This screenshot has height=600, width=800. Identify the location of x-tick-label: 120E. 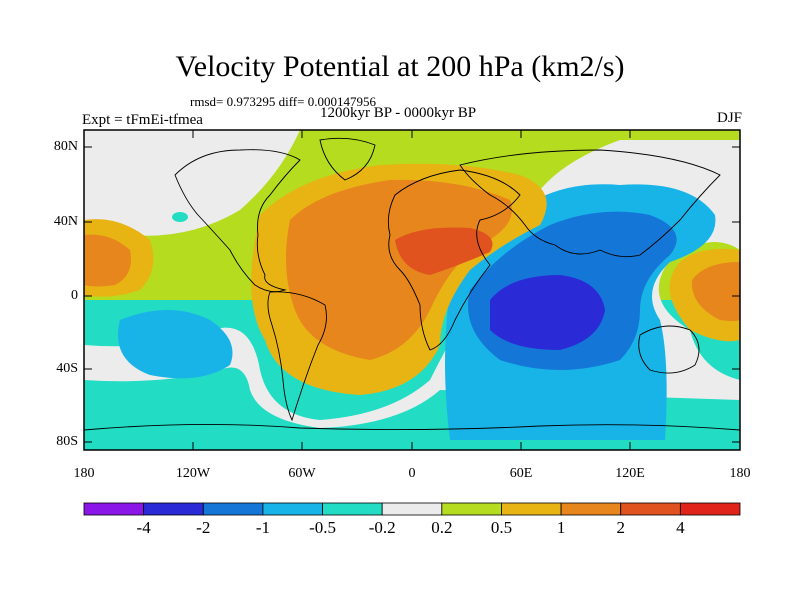
(630, 473).